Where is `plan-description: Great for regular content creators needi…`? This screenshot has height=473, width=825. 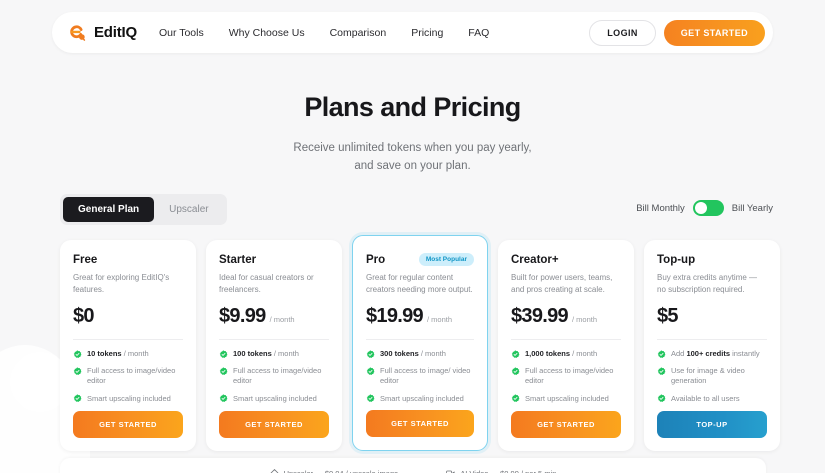 plan-description: Great for regular content creators needi… is located at coordinates (419, 283).